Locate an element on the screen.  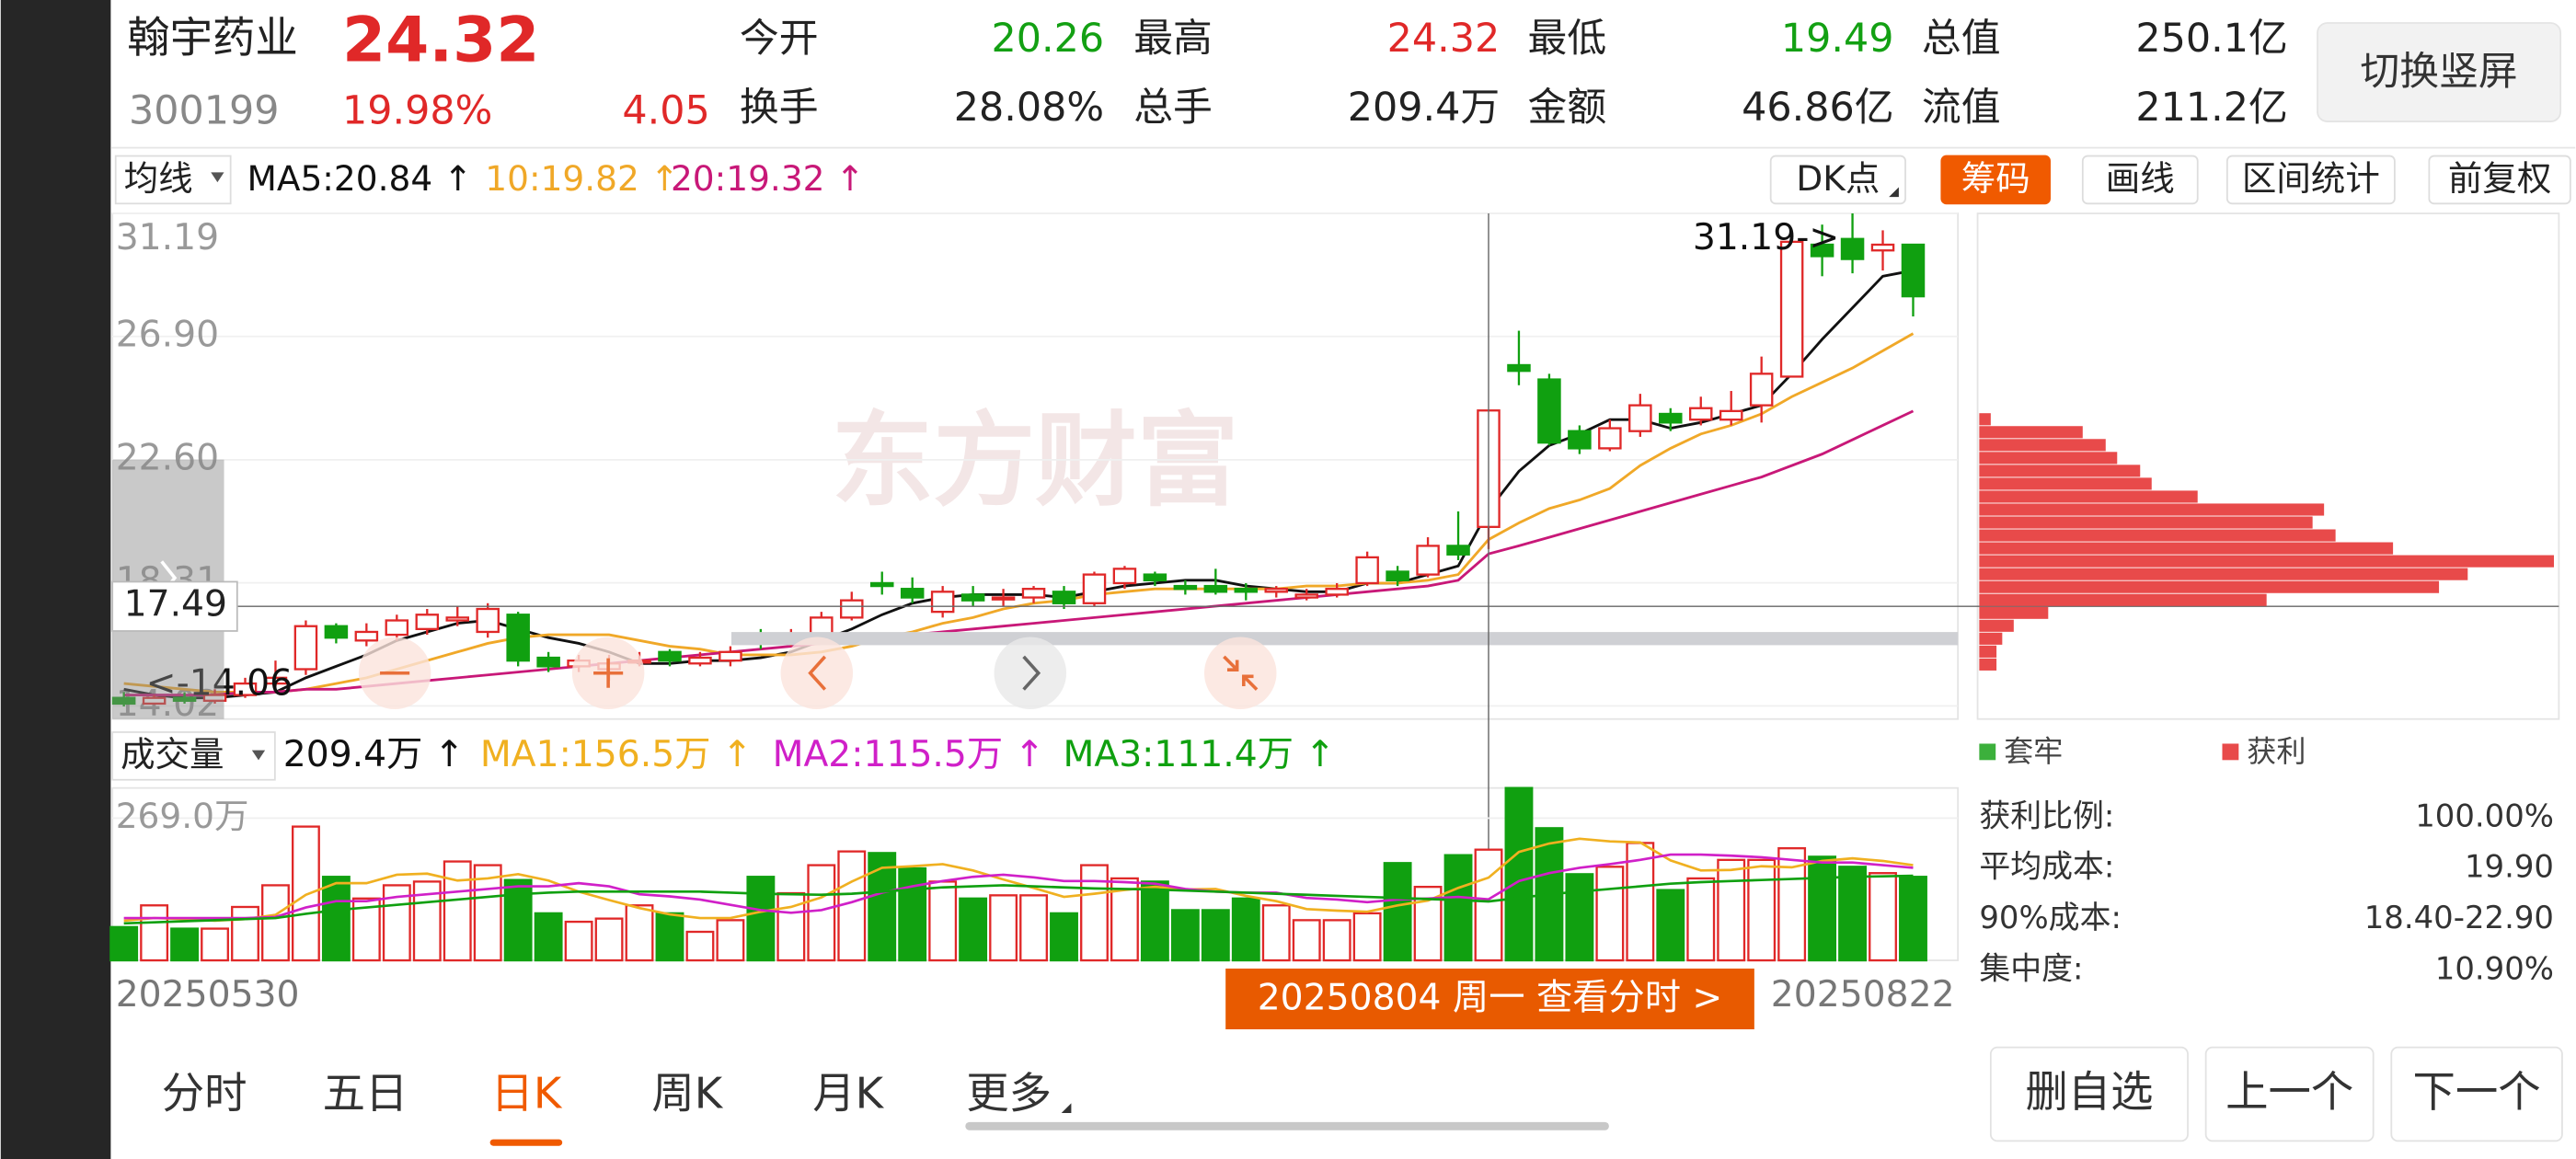
volume-label: MA2:115.5万 ↑ is located at coordinates (909, 754).